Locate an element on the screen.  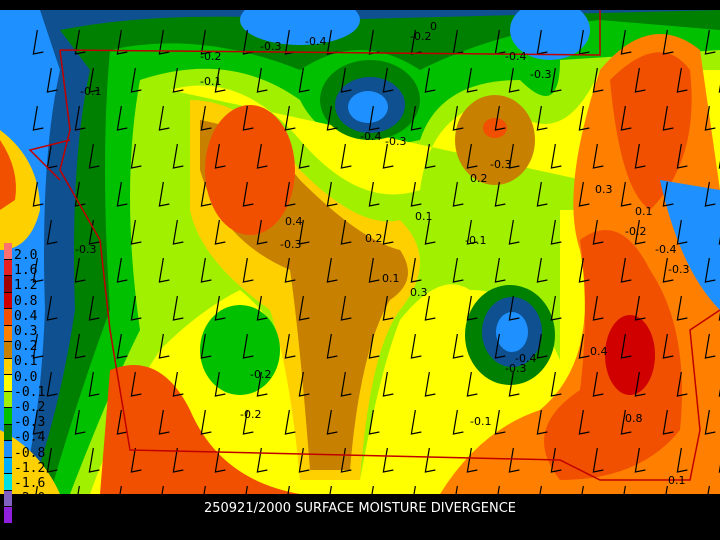
contour-label: 0.1 is located at coordinates (677, 480).